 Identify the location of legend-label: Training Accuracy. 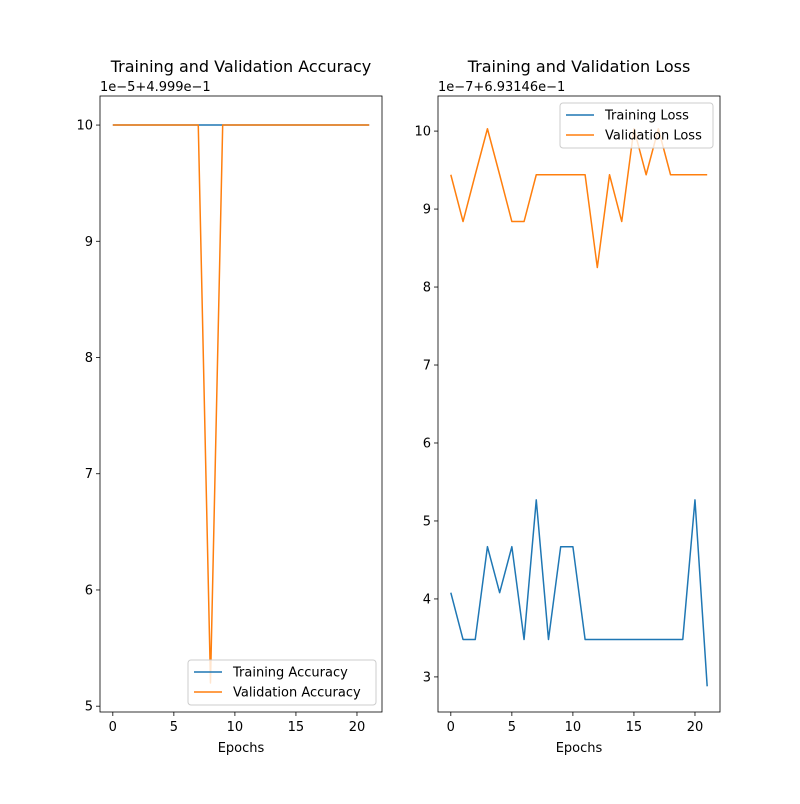
(290, 673).